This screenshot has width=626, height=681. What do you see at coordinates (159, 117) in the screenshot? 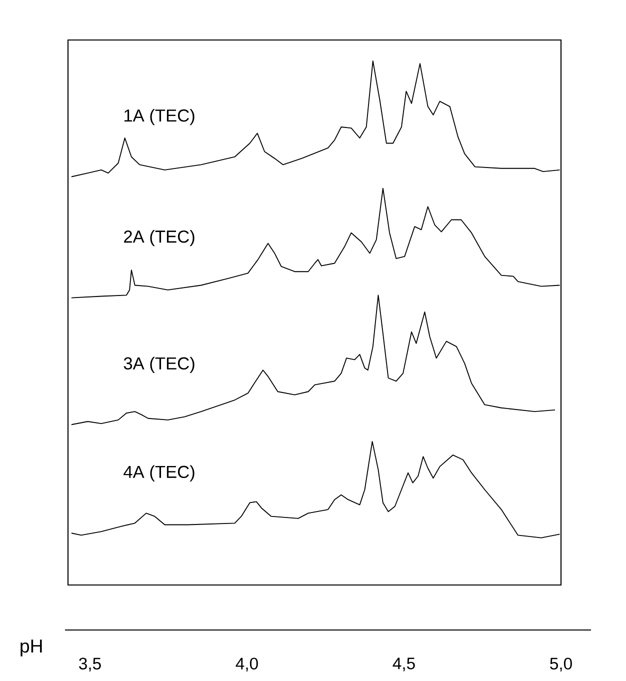
I see `series-label: 1A (TEC)` at bounding box center [159, 117].